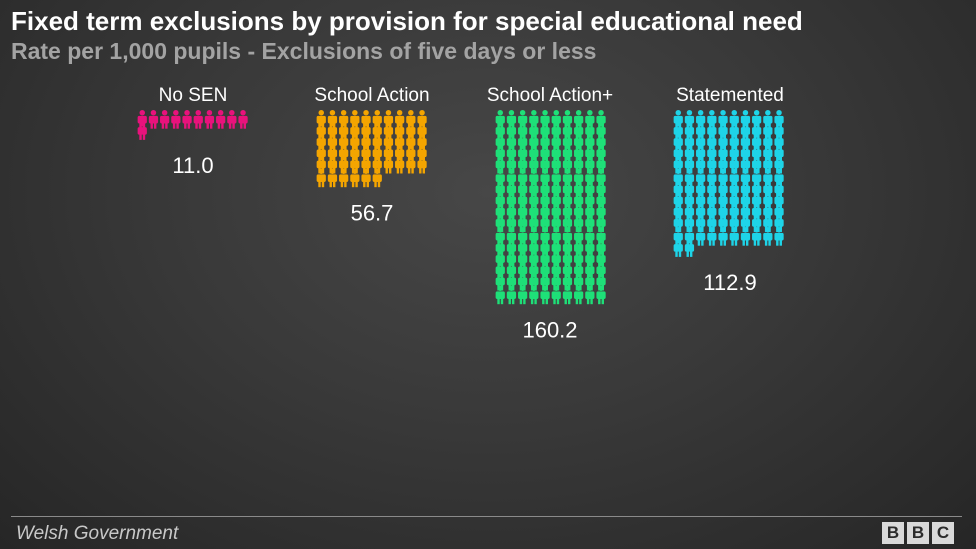  What do you see at coordinates (97, 533) in the screenshot?
I see `source-credit: Welsh Government` at bounding box center [97, 533].